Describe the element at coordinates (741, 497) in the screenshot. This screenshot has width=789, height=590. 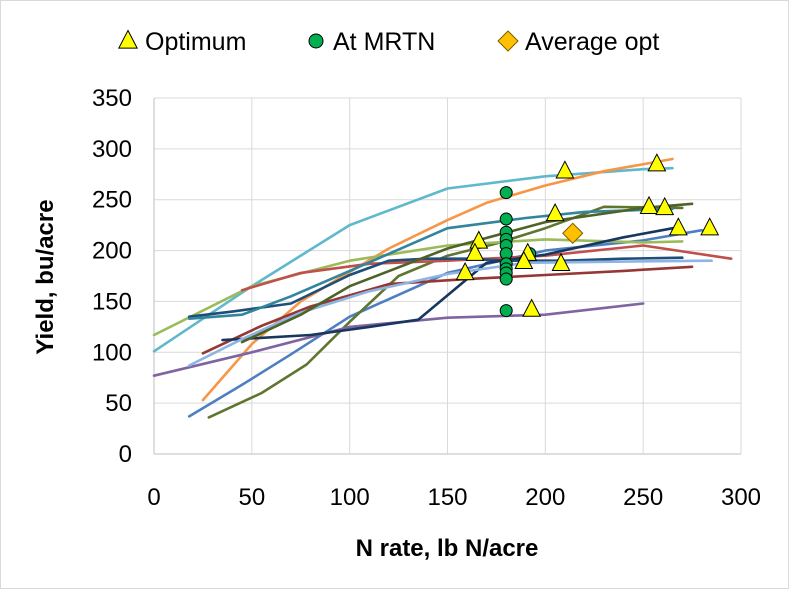
I see `x-tick-label: 300` at that location.